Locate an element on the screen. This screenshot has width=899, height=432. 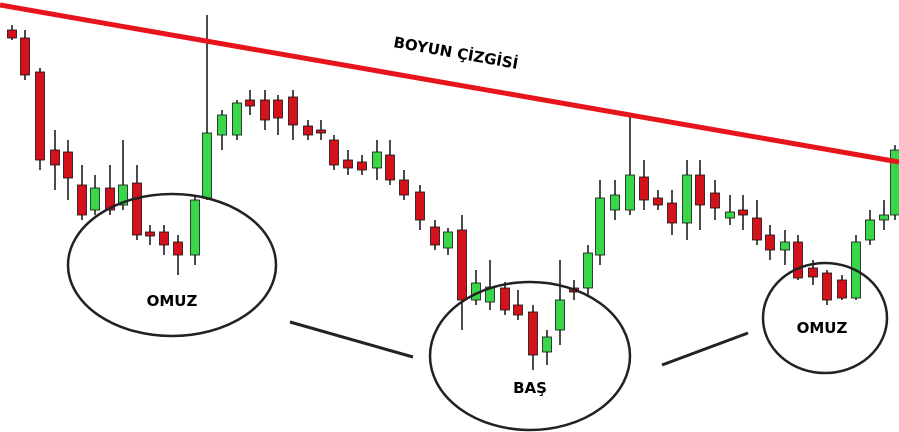
neckline-label: BOYUN ÇİZGİSİ is located at coordinates (456, 52).